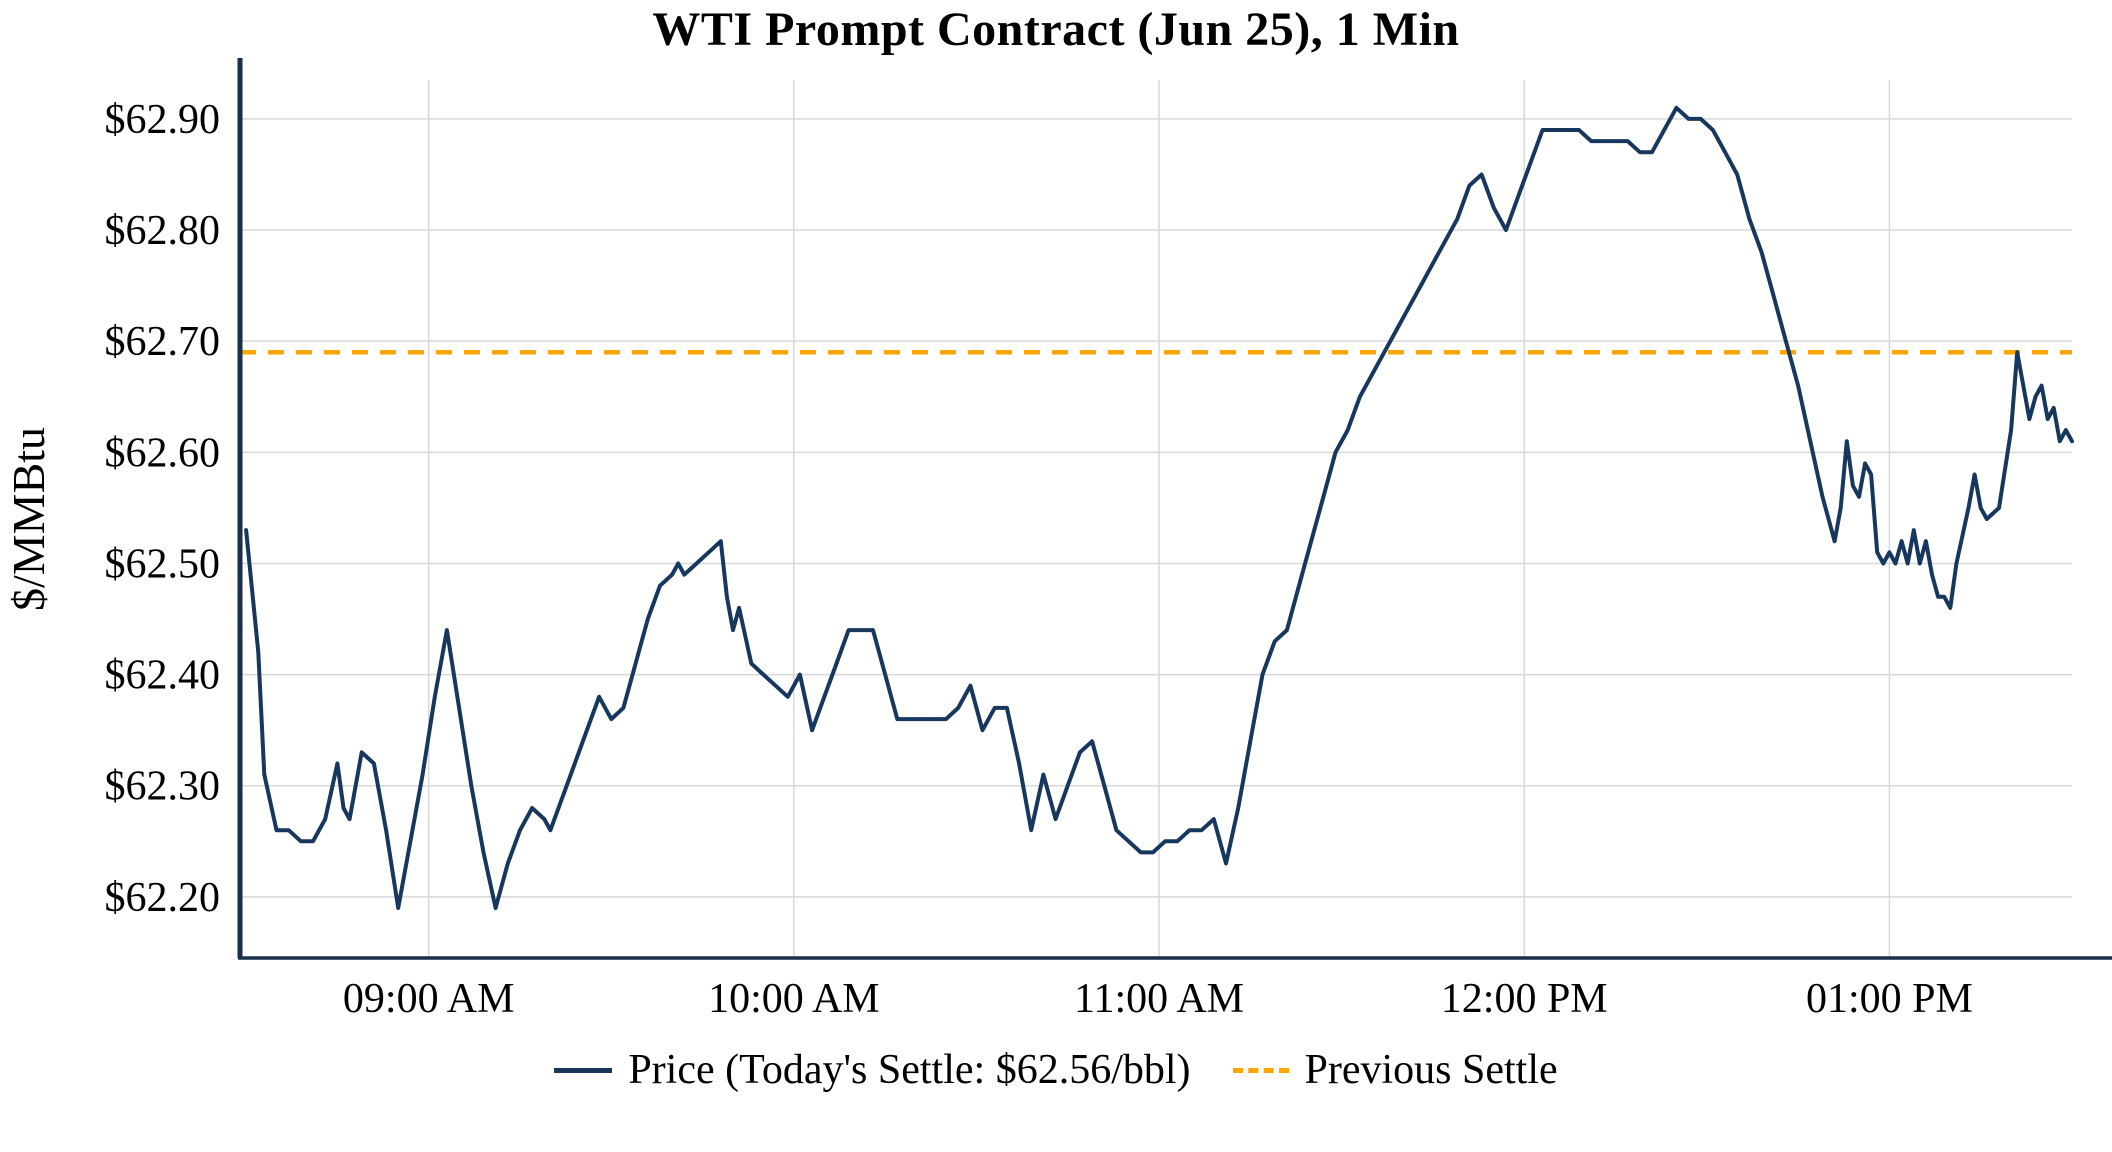  Describe the element at coordinates (163, 564) in the screenshot. I see `y-tick-label: $62.50` at that location.